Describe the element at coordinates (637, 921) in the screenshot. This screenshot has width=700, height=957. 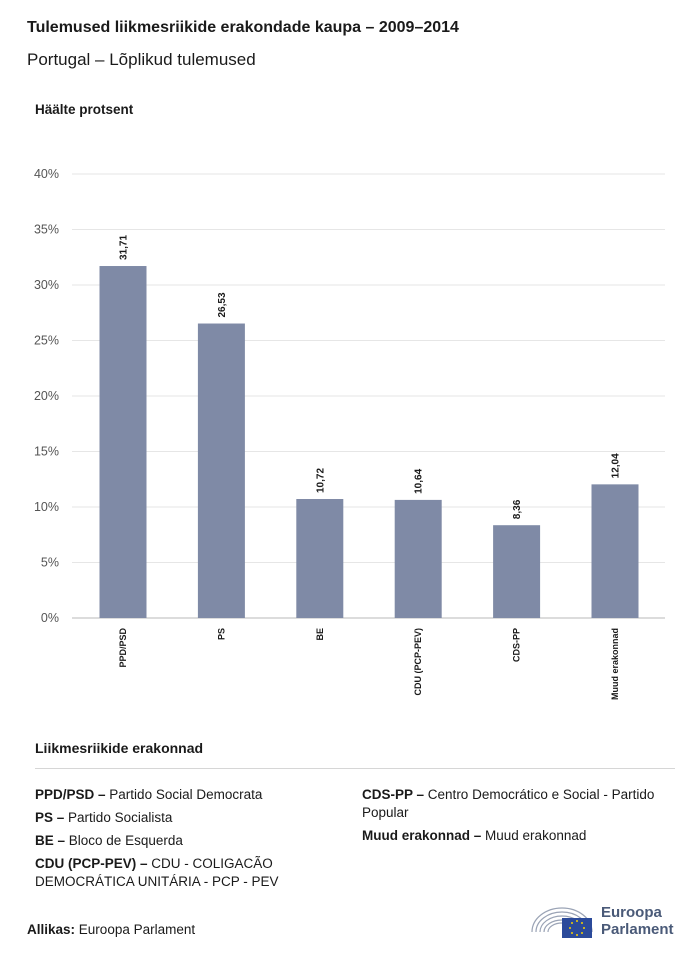
I see `logo-wordmark: Euroopa Parlament` at that location.